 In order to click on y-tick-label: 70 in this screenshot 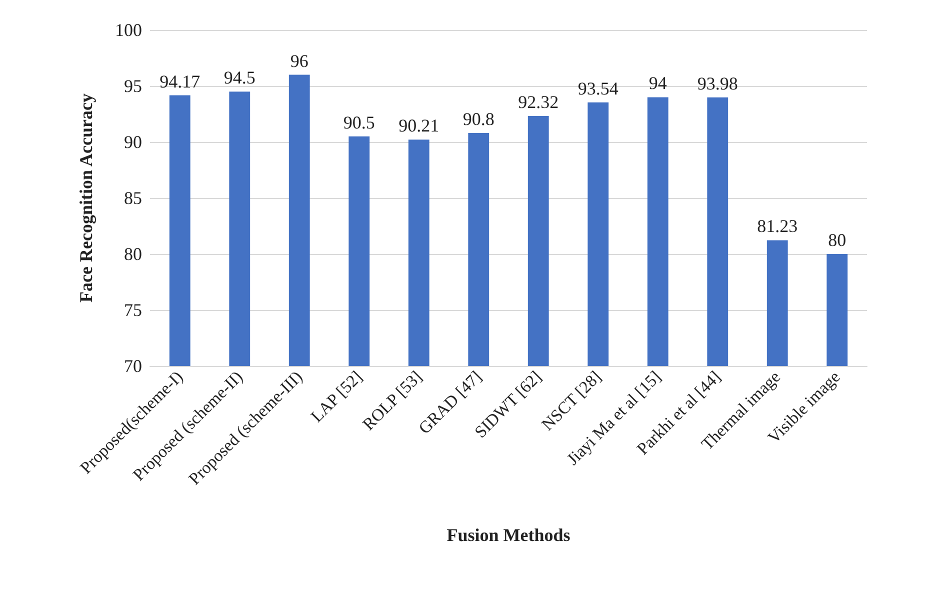, I will do `click(133, 366)`.